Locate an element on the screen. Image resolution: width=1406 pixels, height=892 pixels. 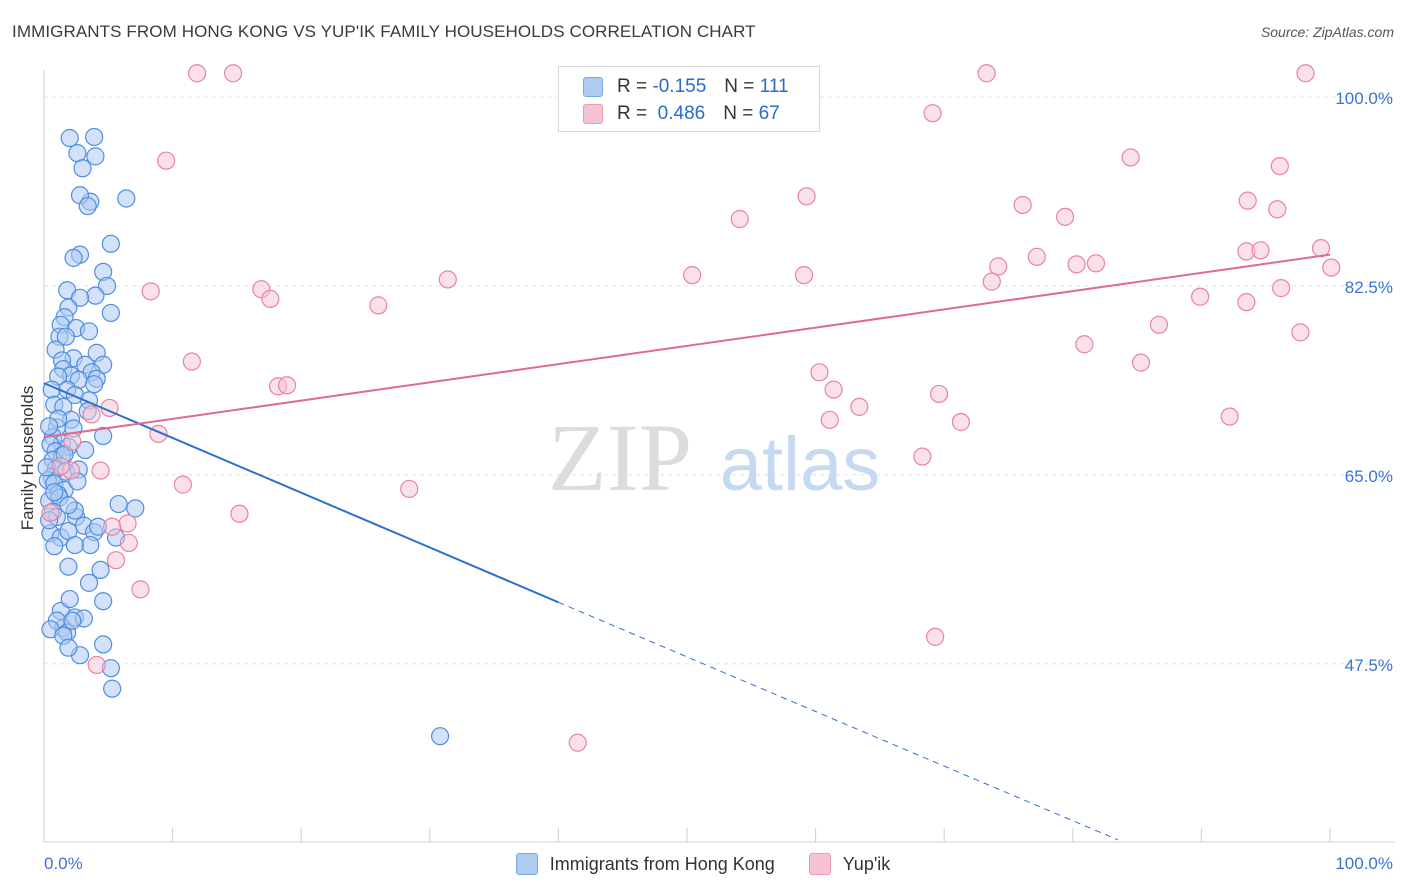
legend-n-value: 67 is located at coordinates (769, 113).